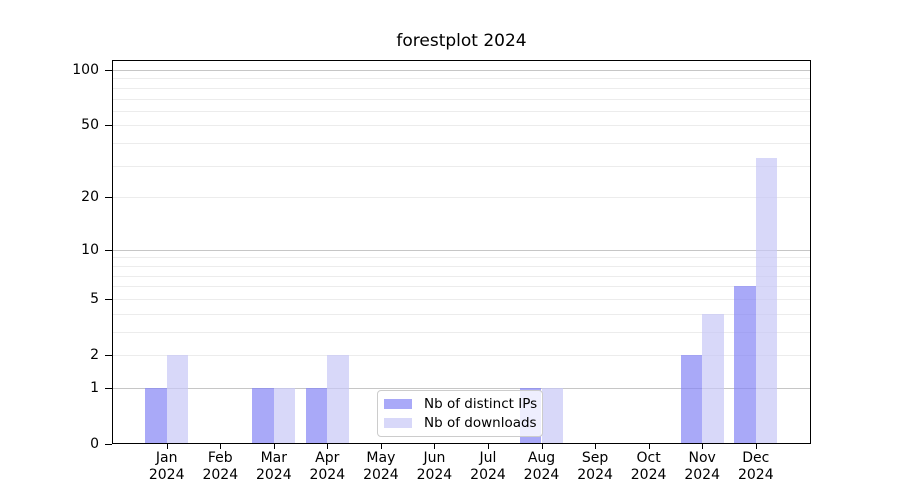 The height and width of the screenshot is (500, 900). I want to click on bar-distinct-ips-mar-2024, so click(263, 415).